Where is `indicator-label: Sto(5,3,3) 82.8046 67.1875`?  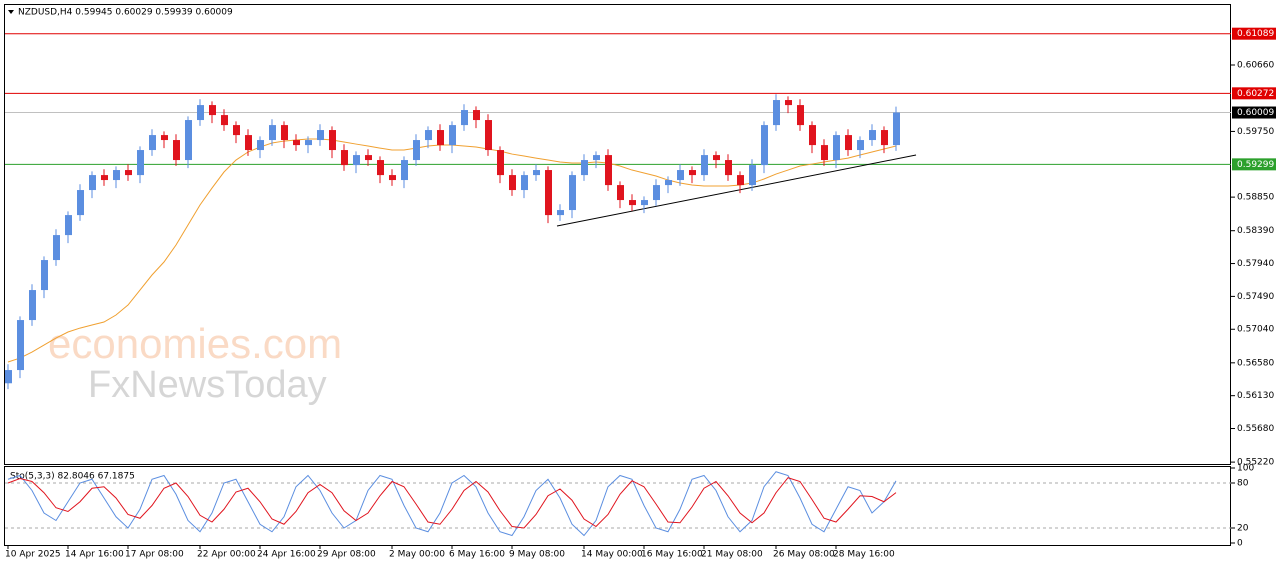 indicator-label: Sto(5,3,3) 82.8046 67.1875 is located at coordinates (72, 477).